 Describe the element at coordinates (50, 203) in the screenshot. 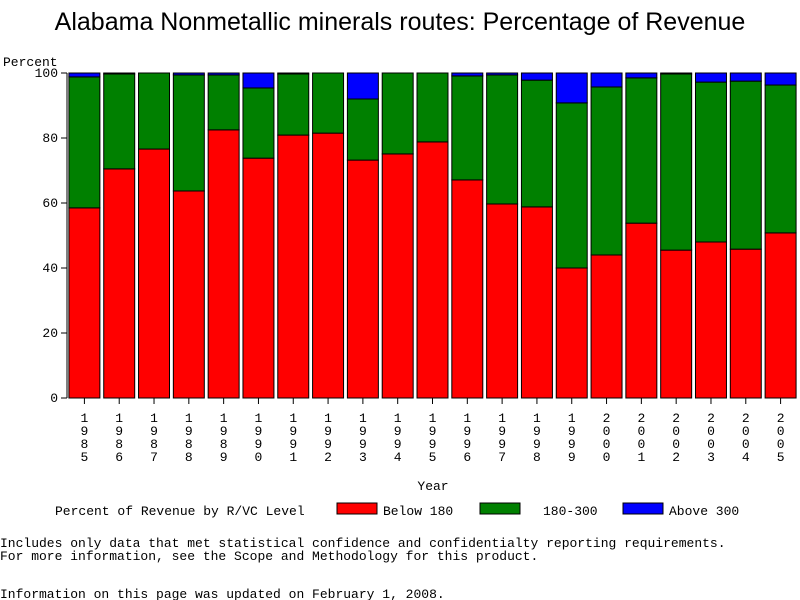

I see `y-tick-label: 60` at that location.